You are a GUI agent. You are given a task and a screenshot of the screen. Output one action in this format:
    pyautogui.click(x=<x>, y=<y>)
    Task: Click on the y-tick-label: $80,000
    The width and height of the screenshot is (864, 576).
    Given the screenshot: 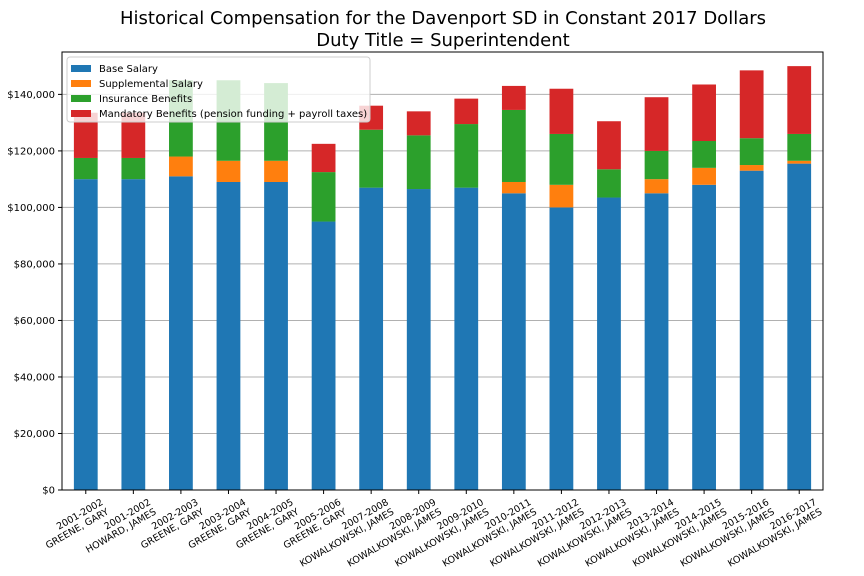 What is the action you would take?
    pyautogui.click(x=34, y=264)
    